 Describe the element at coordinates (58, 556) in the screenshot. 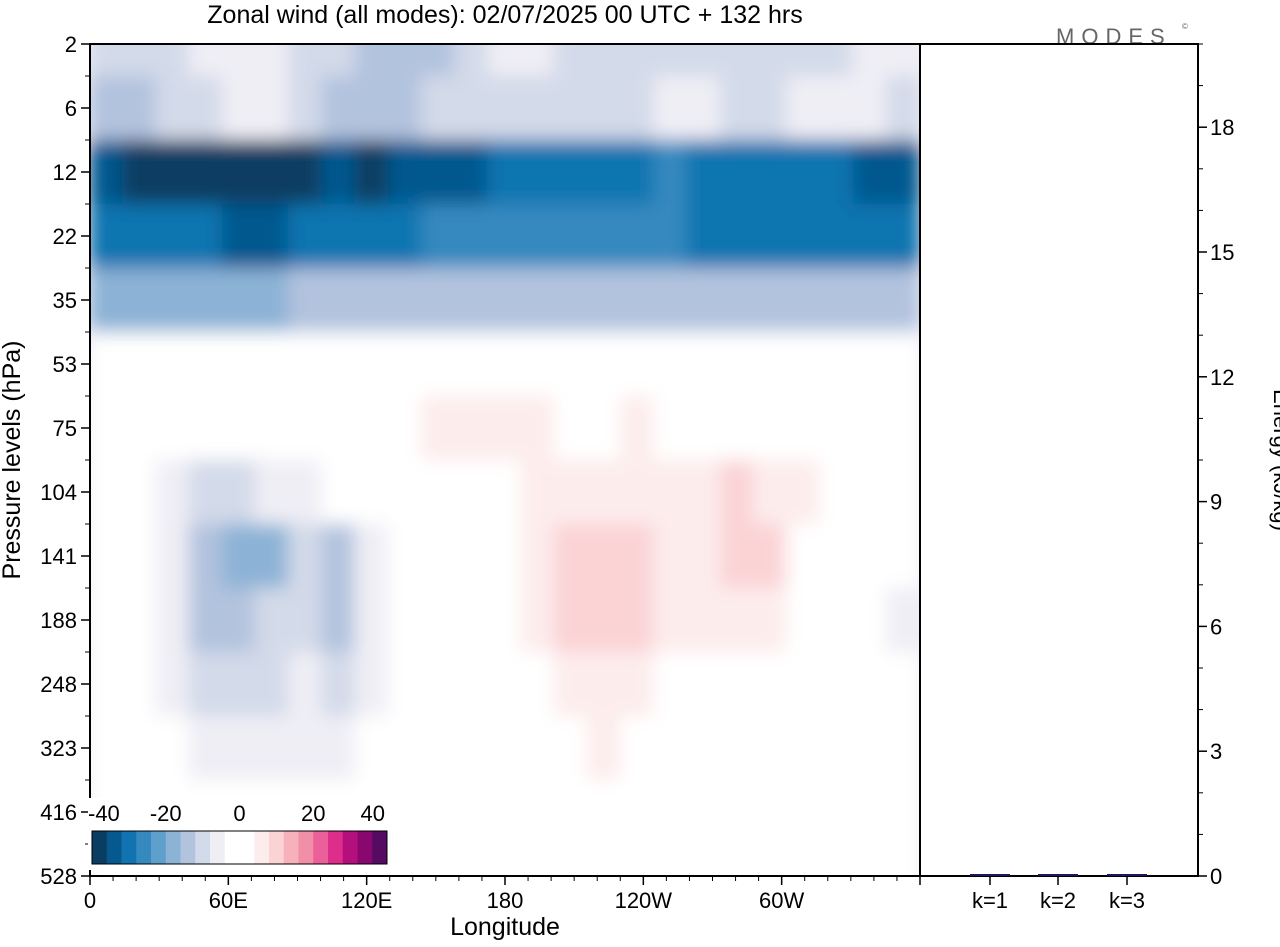

I see `pressure-tick-label: 141` at that location.